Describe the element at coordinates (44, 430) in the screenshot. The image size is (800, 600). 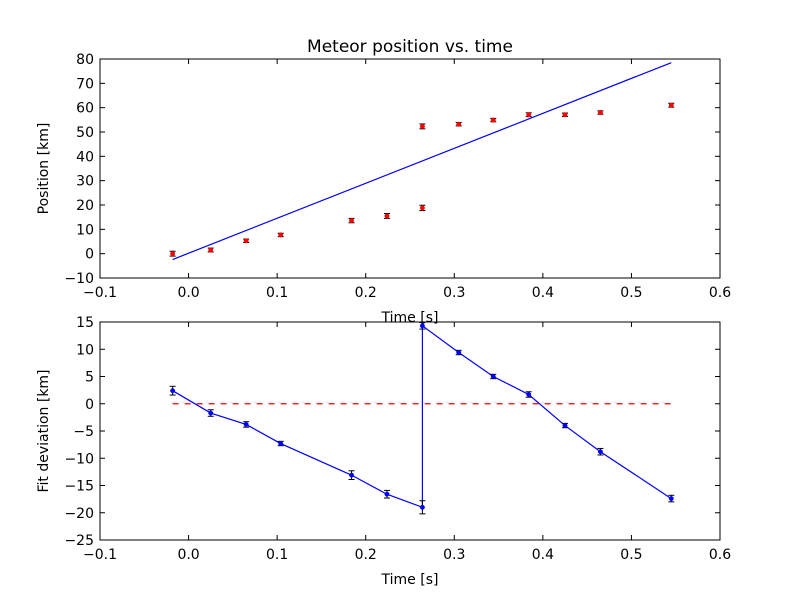
I see `y-axis-label-bottom: Fit deviation [km]` at that location.